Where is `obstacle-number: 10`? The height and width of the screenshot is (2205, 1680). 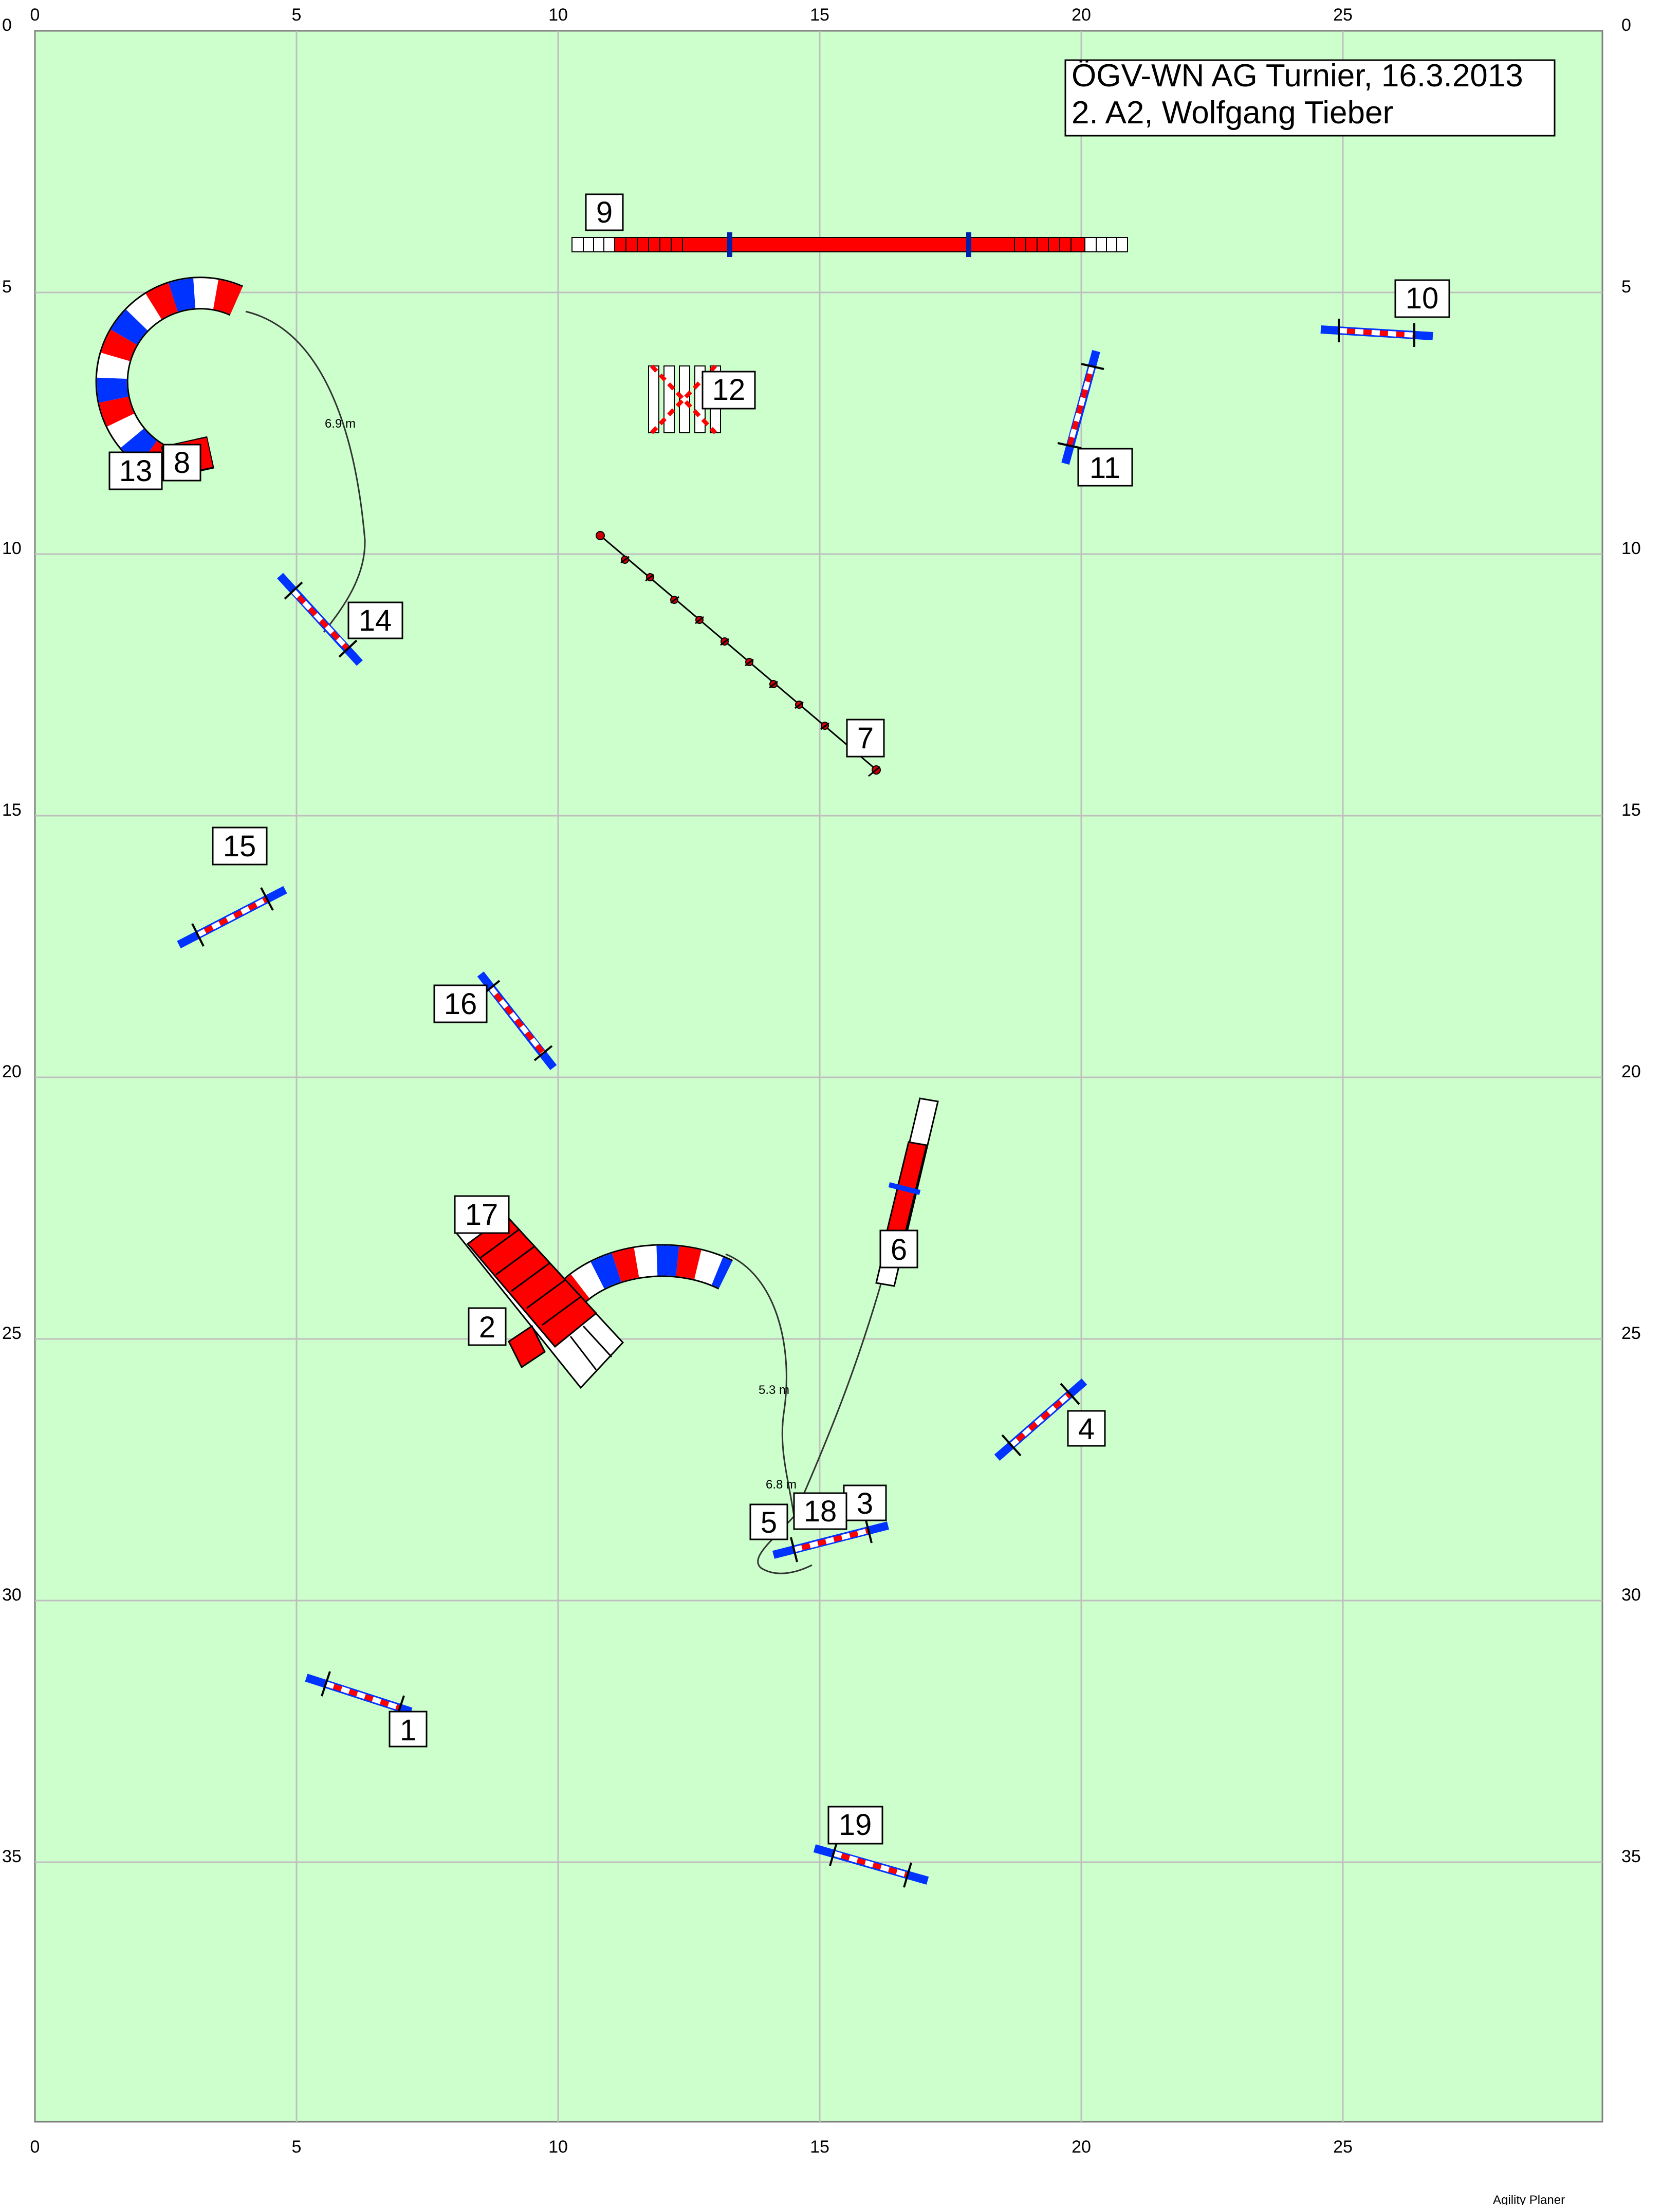
obstacle-number: 10 is located at coordinates (1422, 298).